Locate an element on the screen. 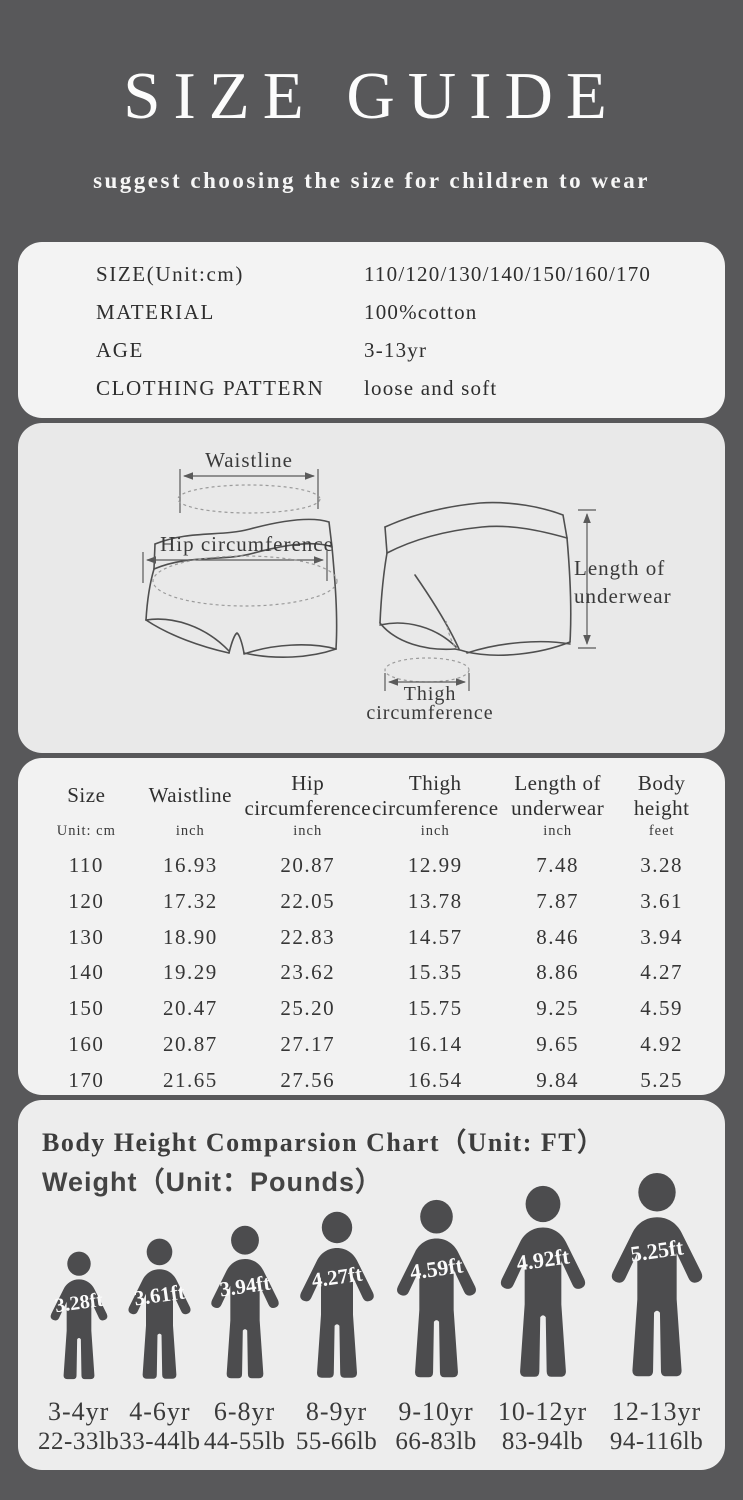  table-cell: 17.32 is located at coordinates (190, 900).